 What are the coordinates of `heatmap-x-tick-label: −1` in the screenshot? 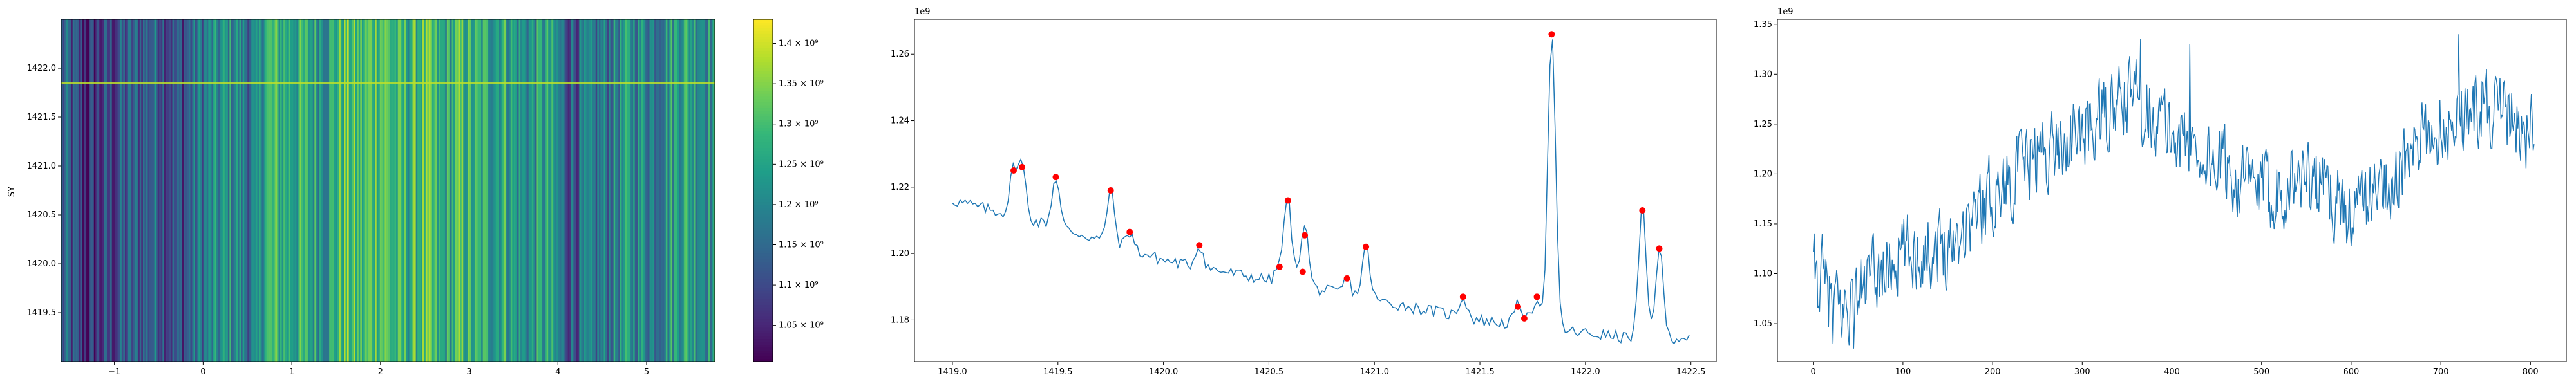 It's located at (114, 372).